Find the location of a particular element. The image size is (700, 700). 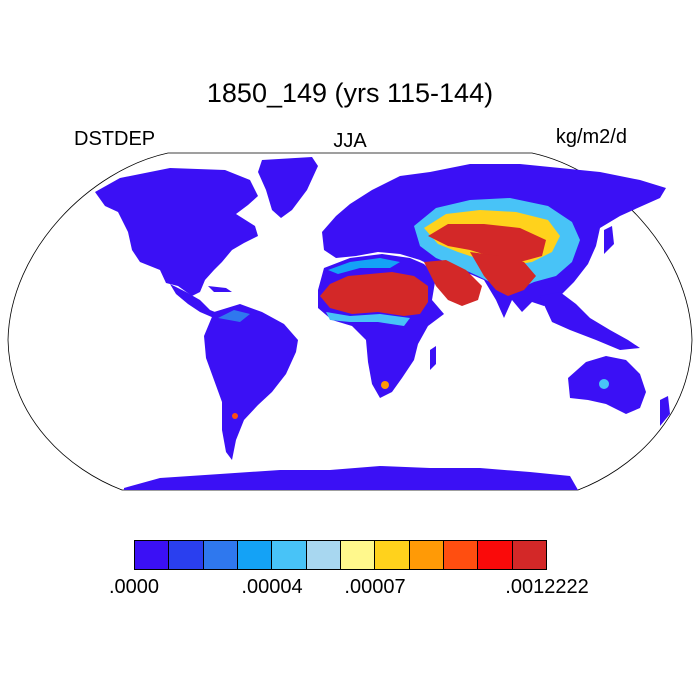

variable-label: DSTDEP is located at coordinates (115, 139).